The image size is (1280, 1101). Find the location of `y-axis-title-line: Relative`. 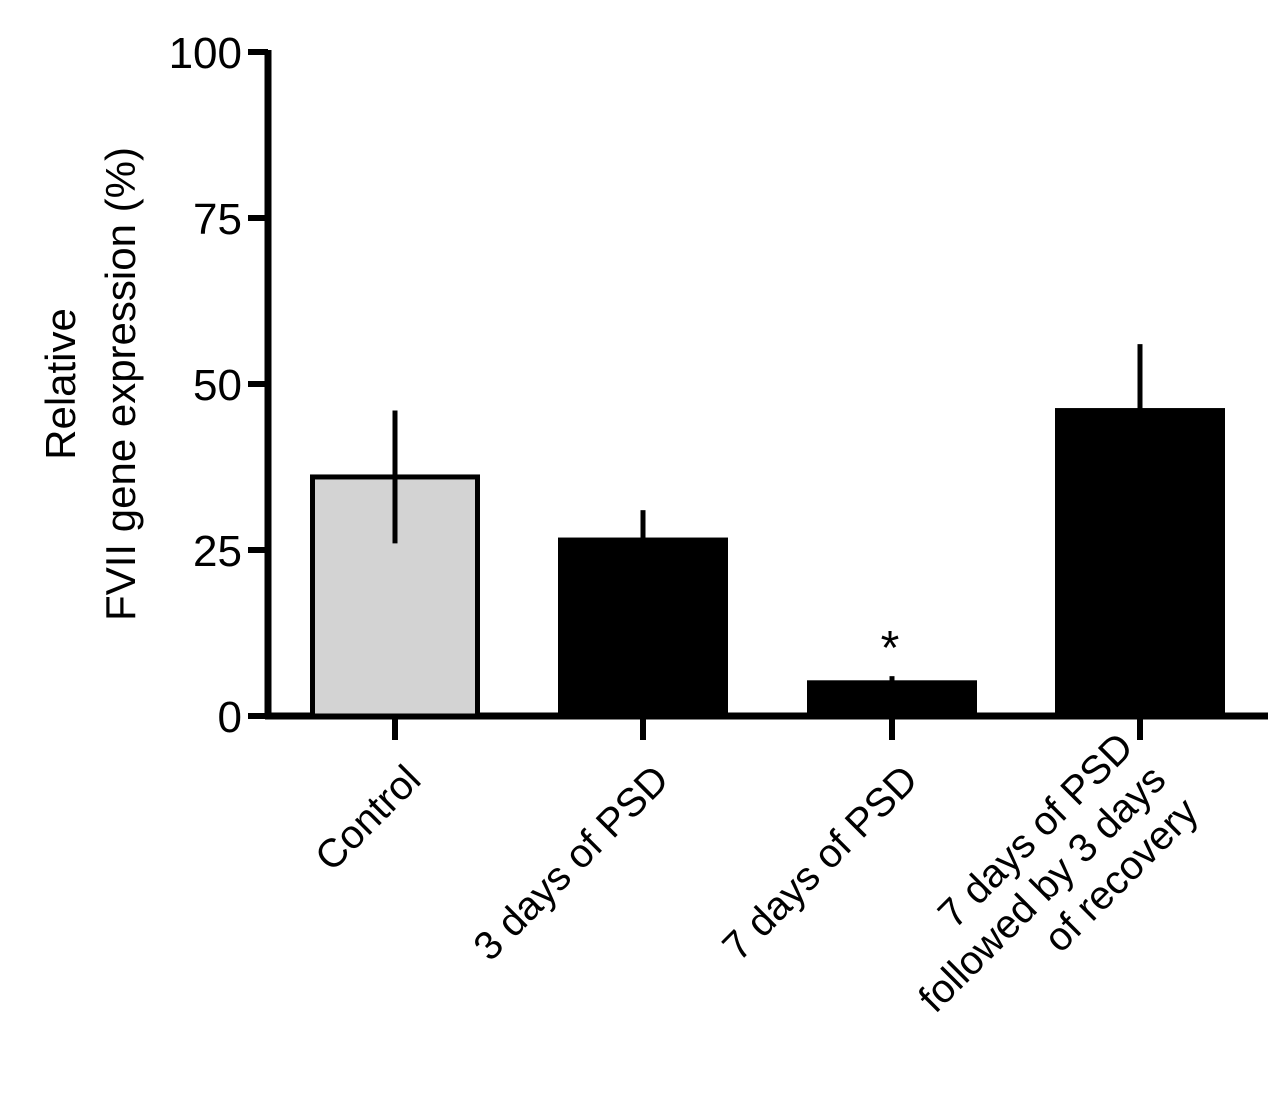

y-axis-title-line: Relative is located at coordinates (60, 384).